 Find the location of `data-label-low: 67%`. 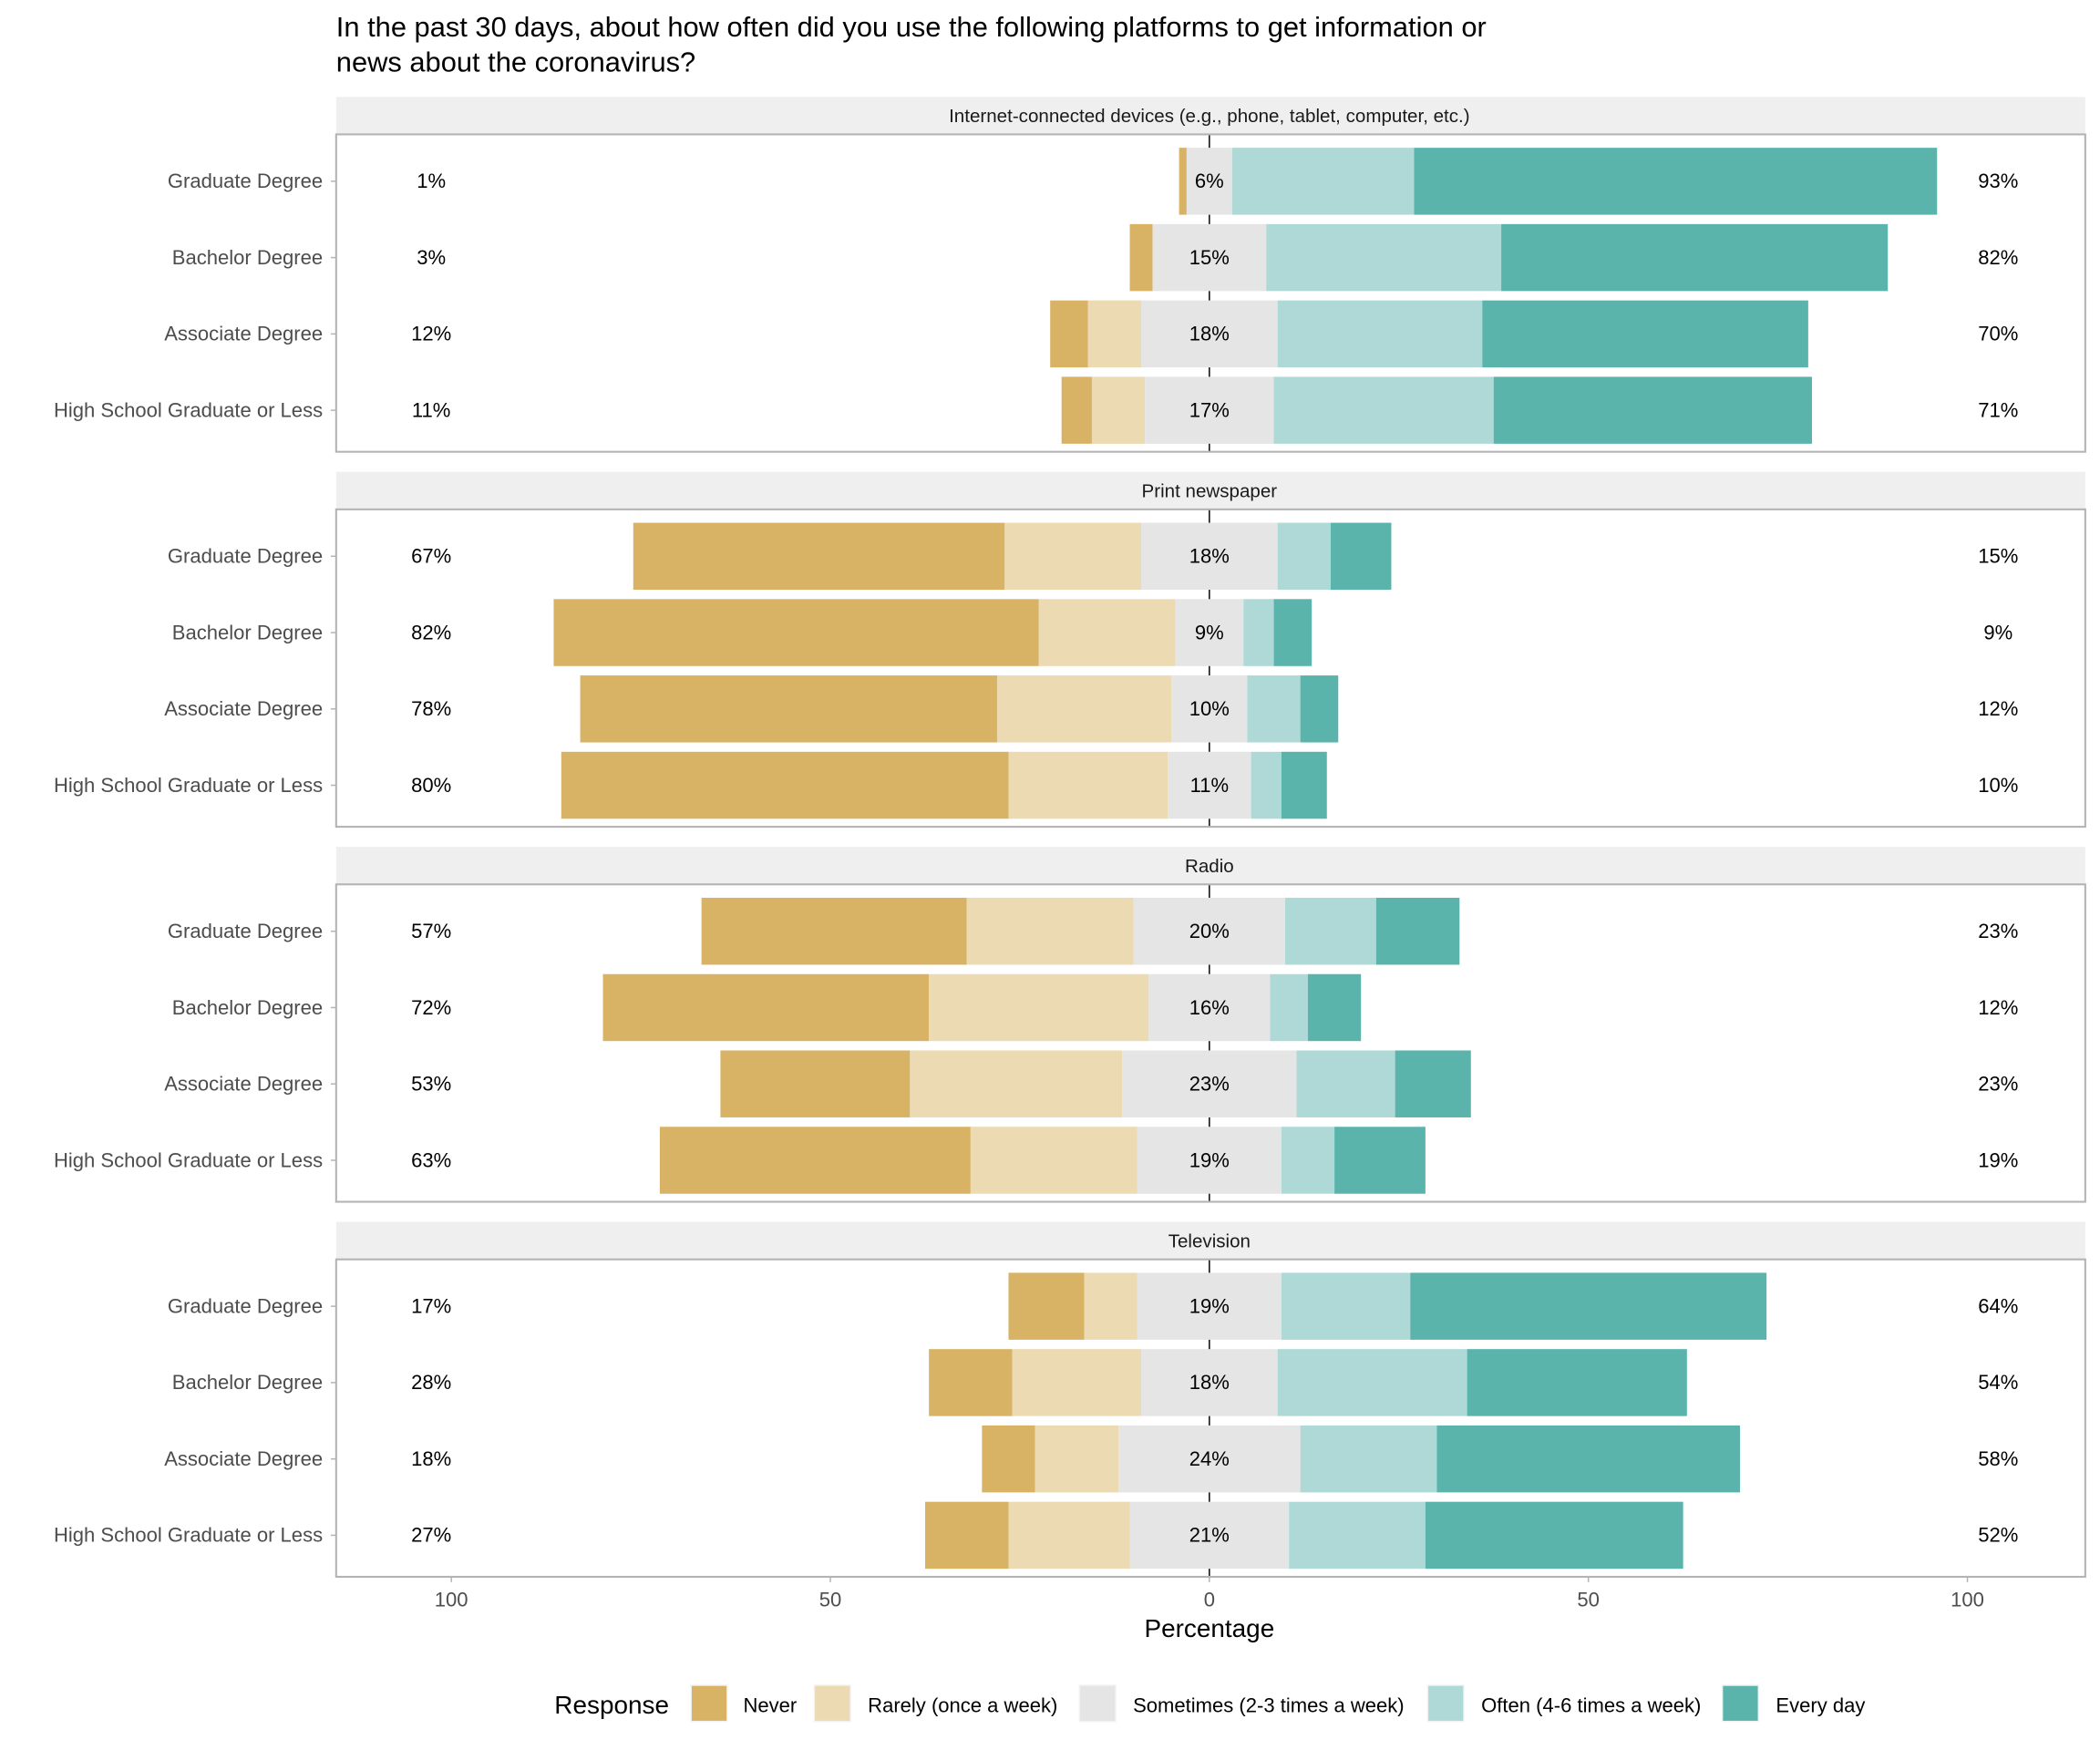

data-label-low: 67% is located at coordinates (431, 557).